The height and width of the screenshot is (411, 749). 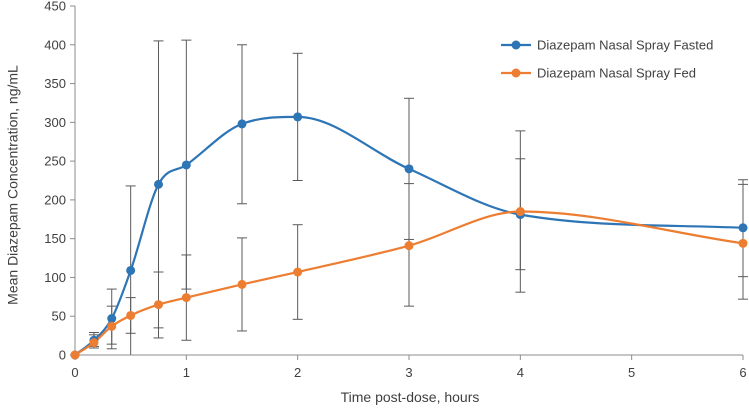 What do you see at coordinates (55, 161) in the screenshot?
I see `y-tick-label: 250` at bounding box center [55, 161].